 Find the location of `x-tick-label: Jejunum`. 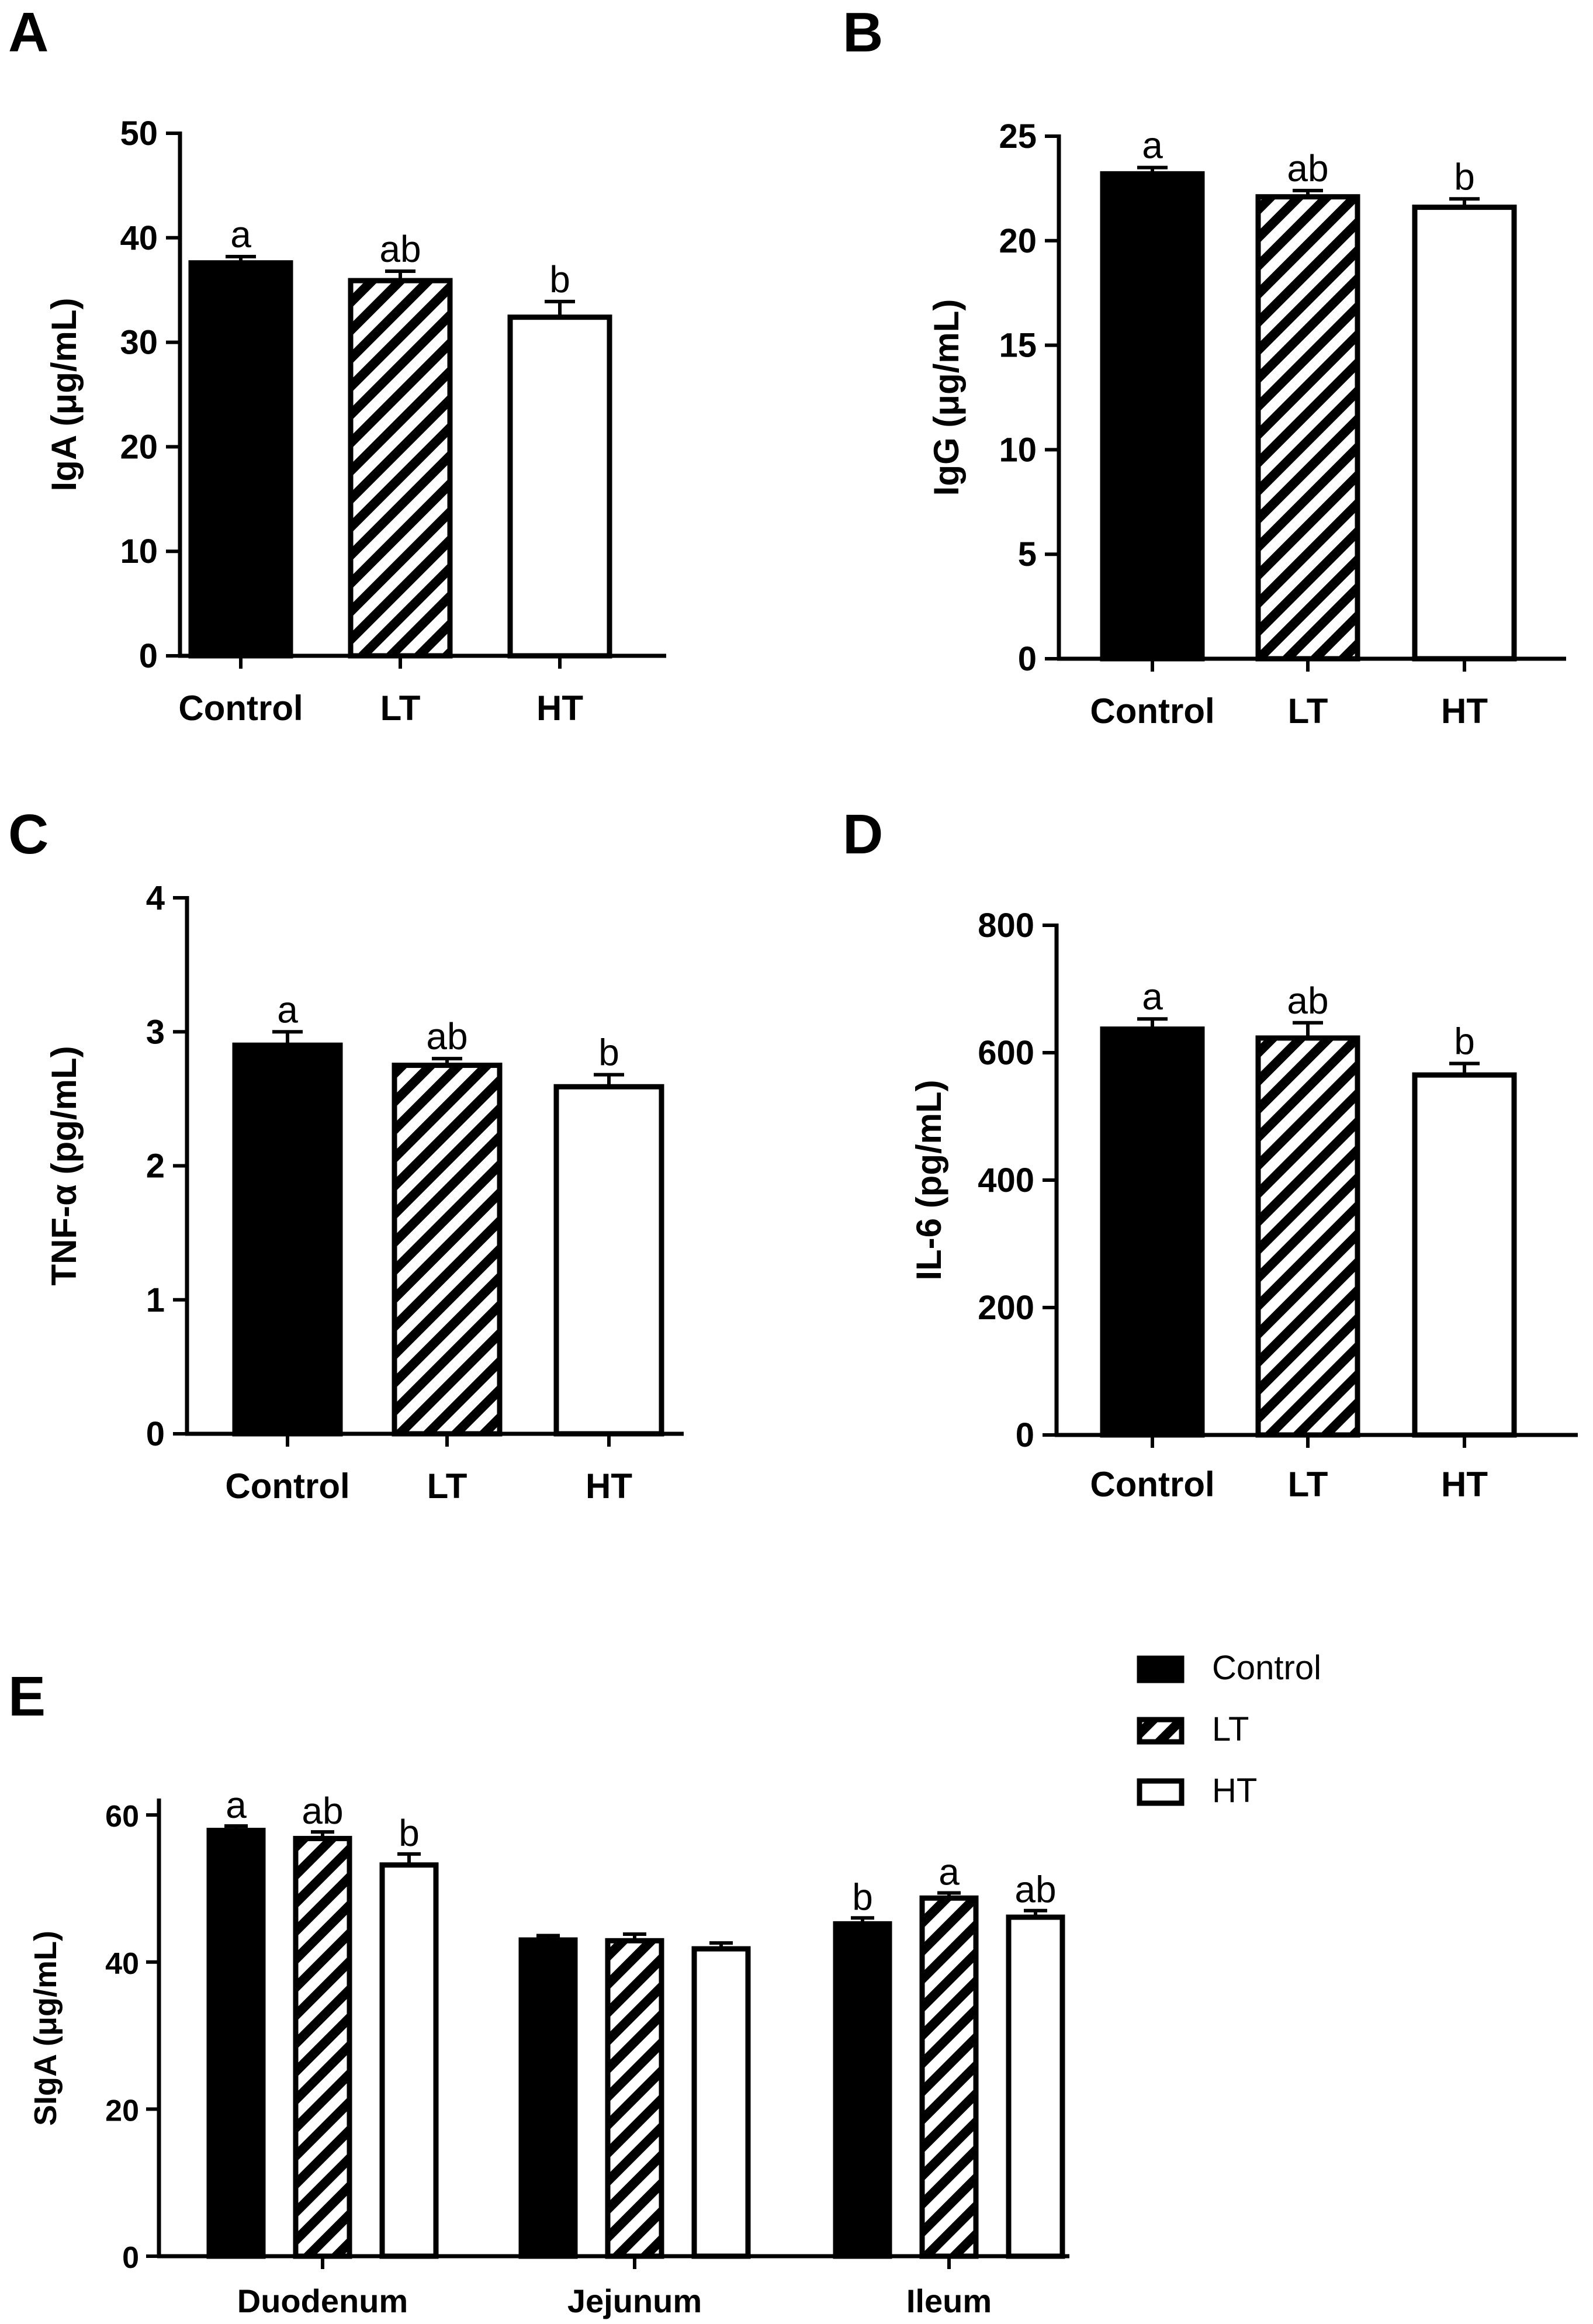

x-tick-label: Jejunum is located at coordinates (634, 2300).